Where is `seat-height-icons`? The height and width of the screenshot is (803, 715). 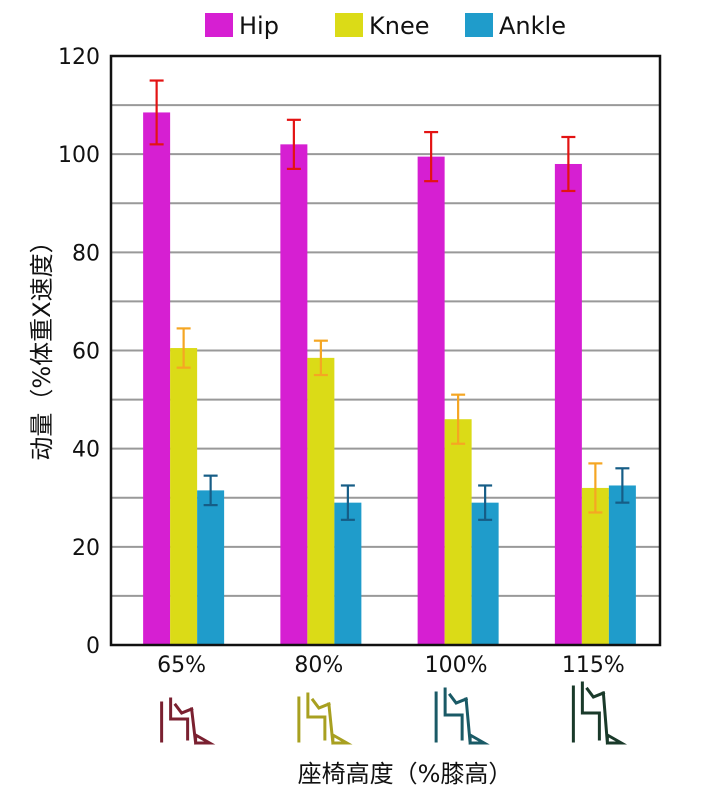 seat-height-icons is located at coordinates (394, 713).